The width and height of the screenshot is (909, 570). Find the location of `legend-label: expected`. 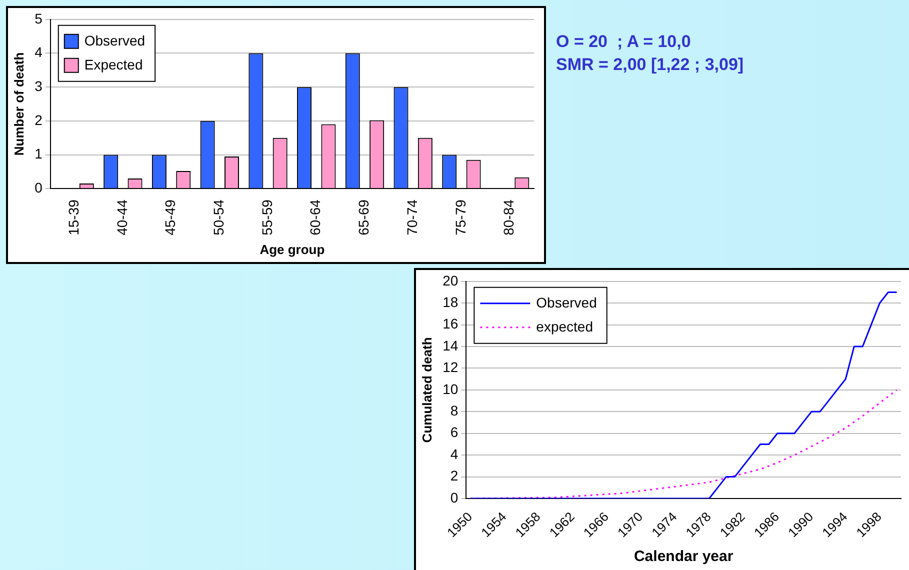

legend-label: expected is located at coordinates (564, 326).